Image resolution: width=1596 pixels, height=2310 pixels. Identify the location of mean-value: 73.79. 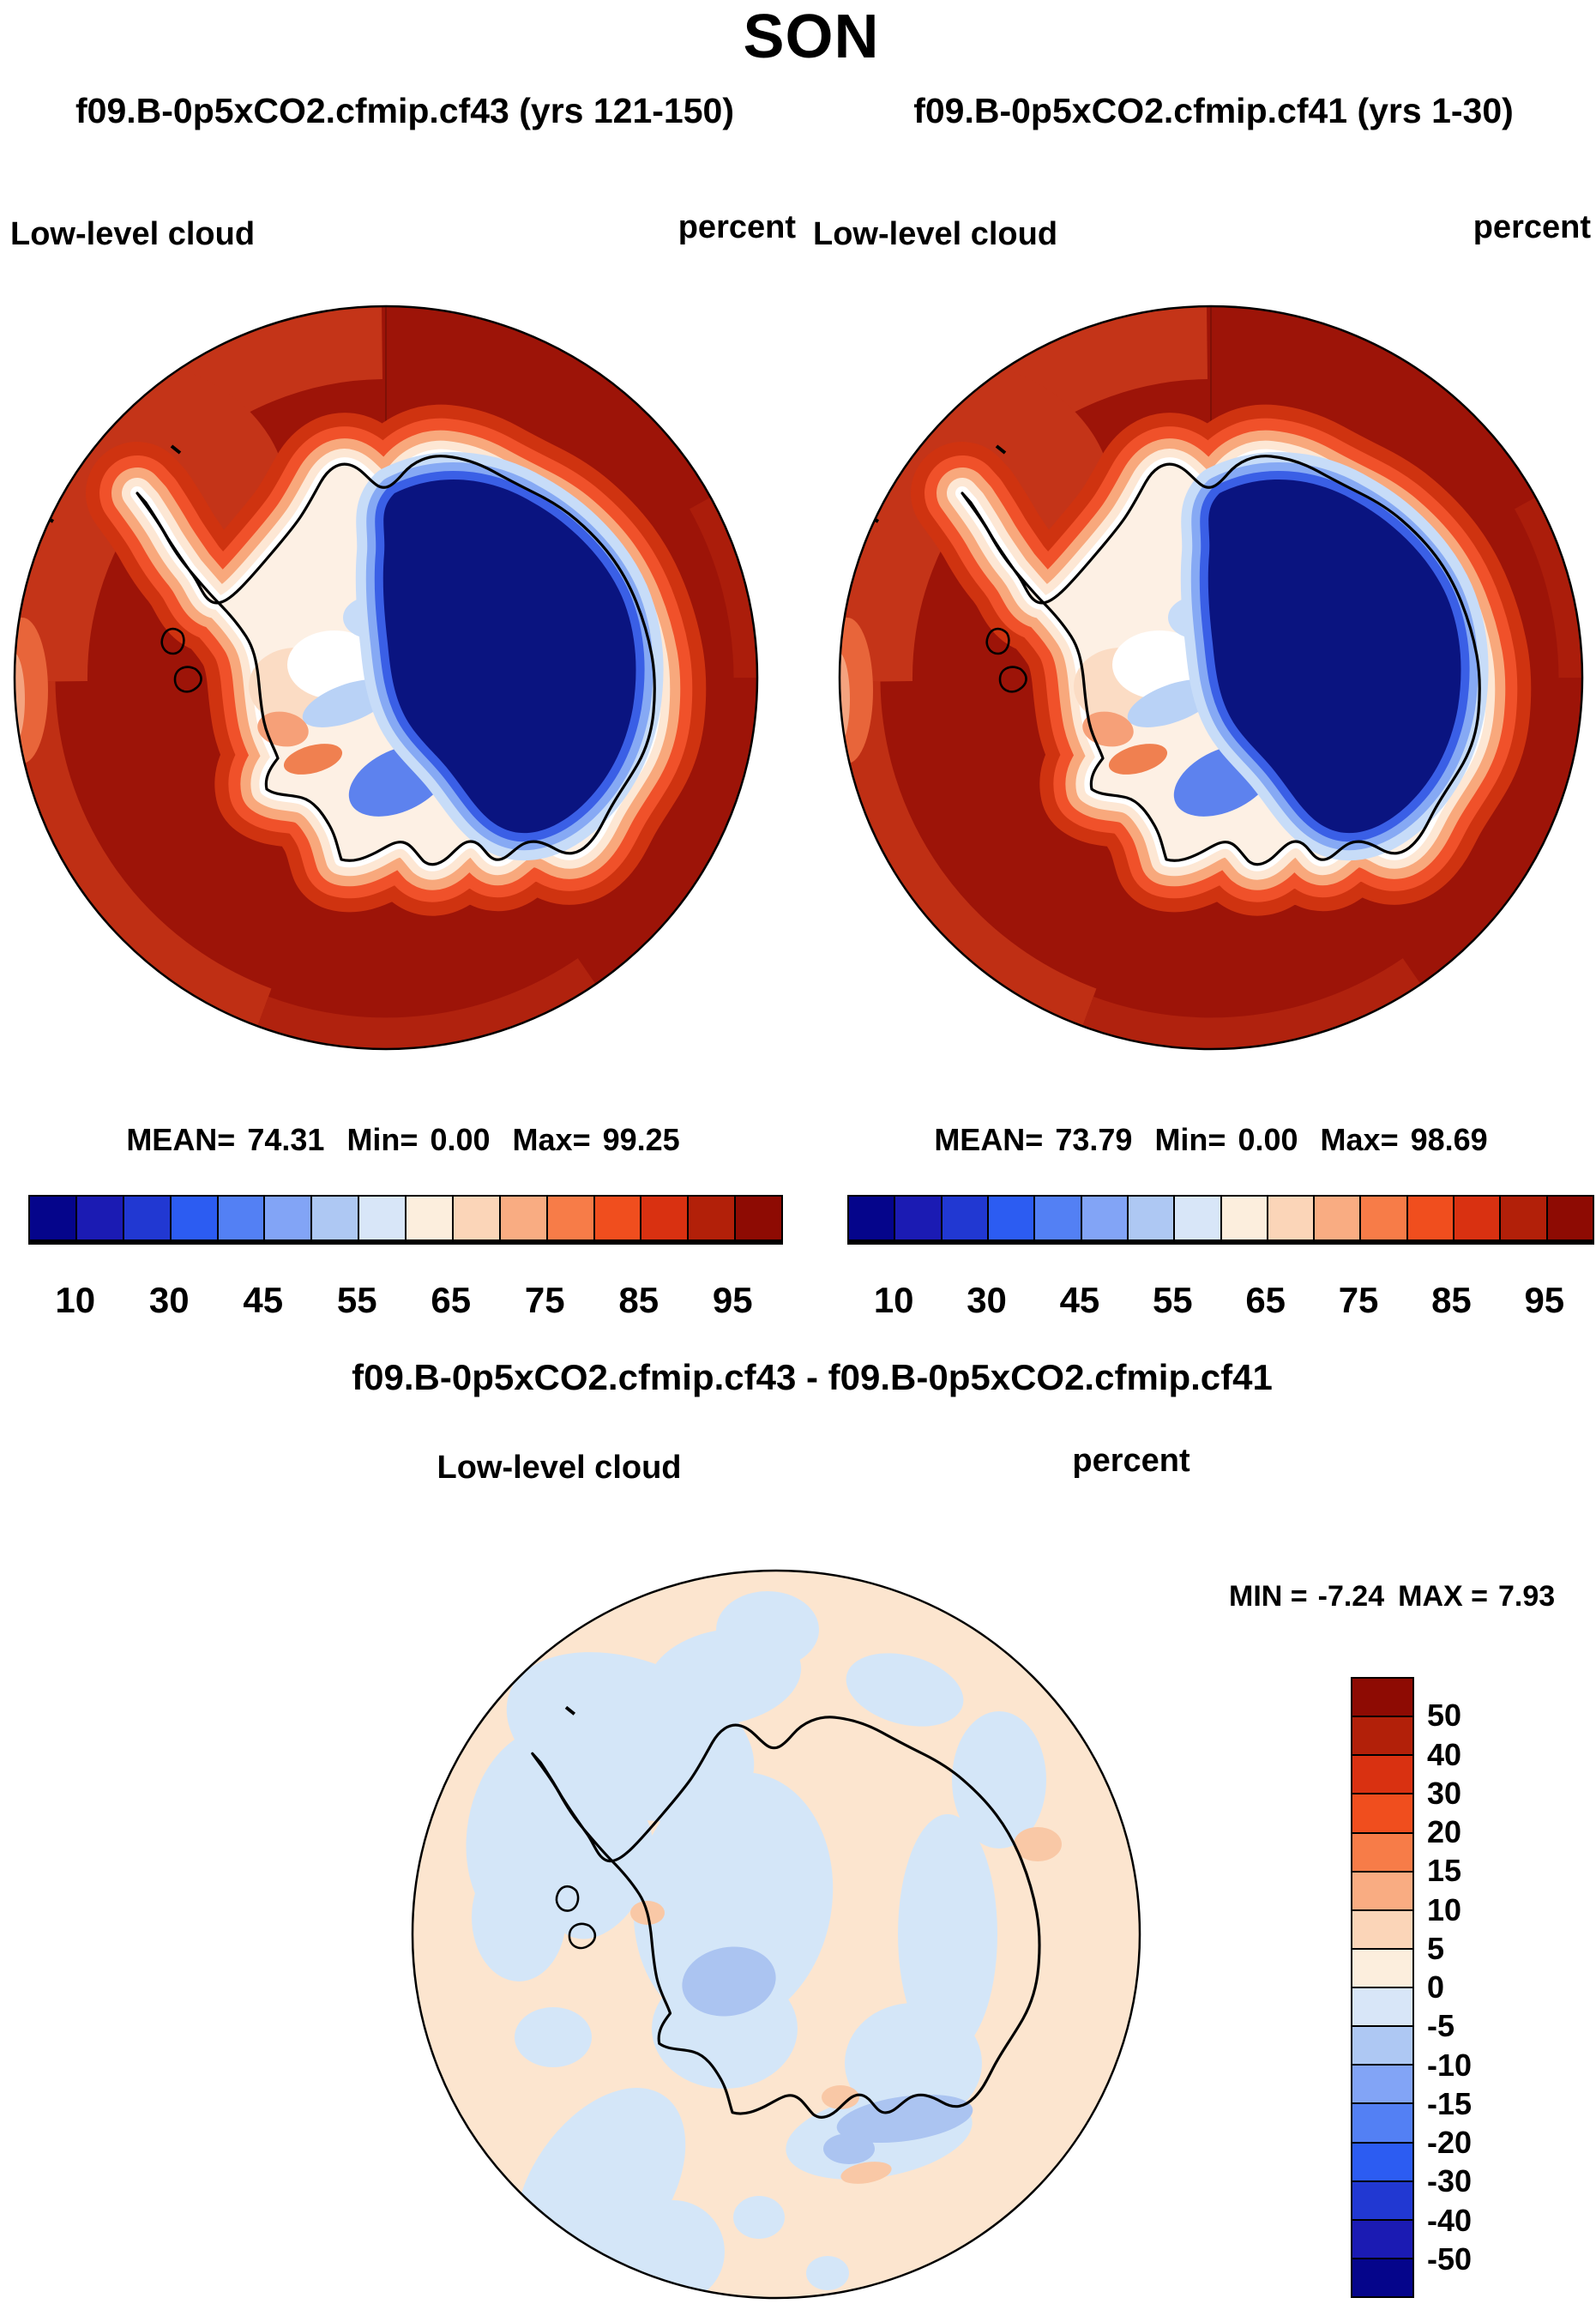
(1094, 1139).